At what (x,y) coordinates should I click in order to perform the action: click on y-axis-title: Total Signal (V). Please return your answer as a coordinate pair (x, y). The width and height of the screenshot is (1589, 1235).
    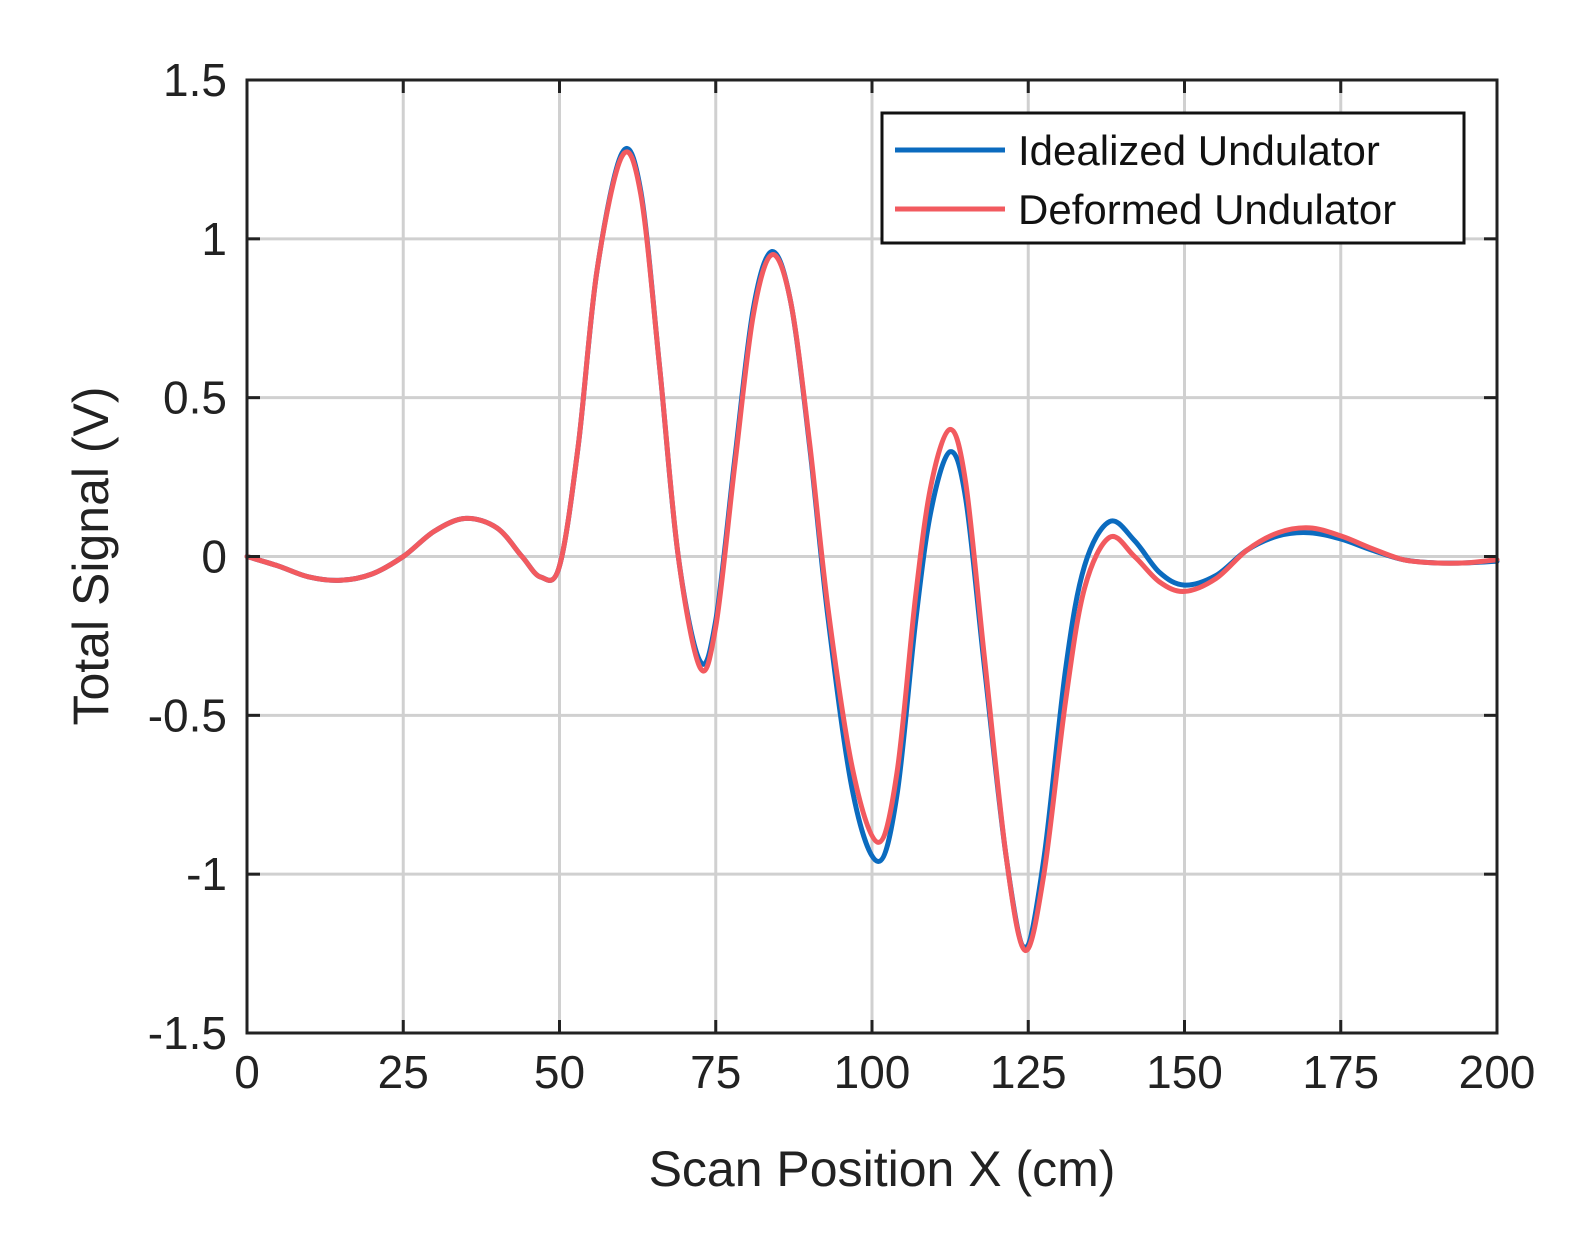
    Looking at the image, I should click on (91, 555).